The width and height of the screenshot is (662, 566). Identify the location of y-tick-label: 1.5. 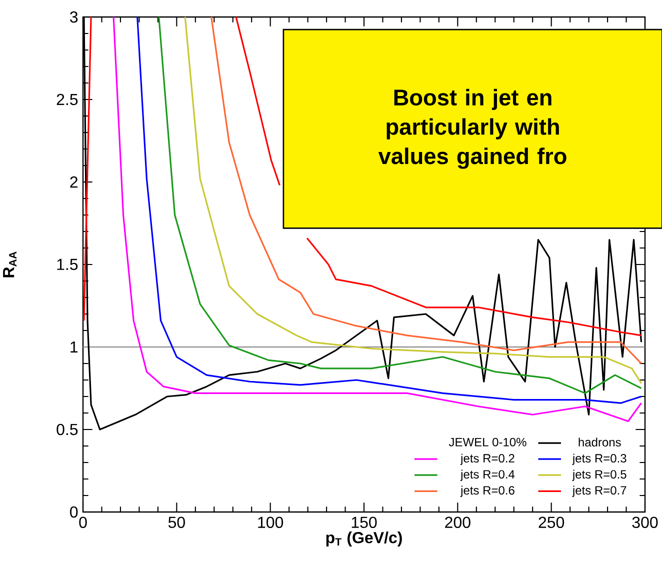
(67, 264).